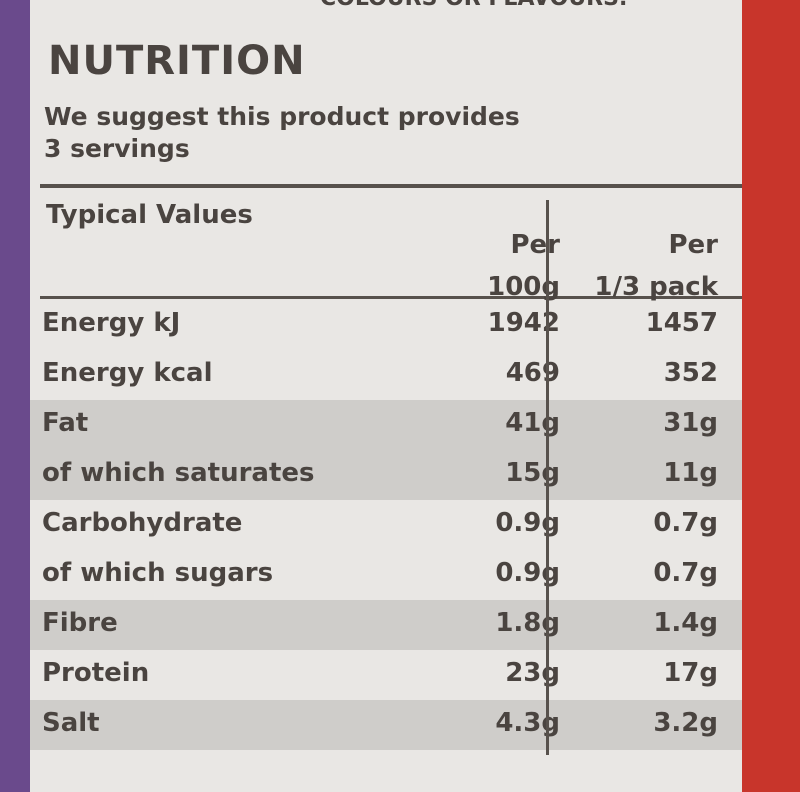 This screenshot has height=792, width=800. Describe the element at coordinates (685, 623) in the screenshot. I see `nutrient-value: 1.4g` at that location.